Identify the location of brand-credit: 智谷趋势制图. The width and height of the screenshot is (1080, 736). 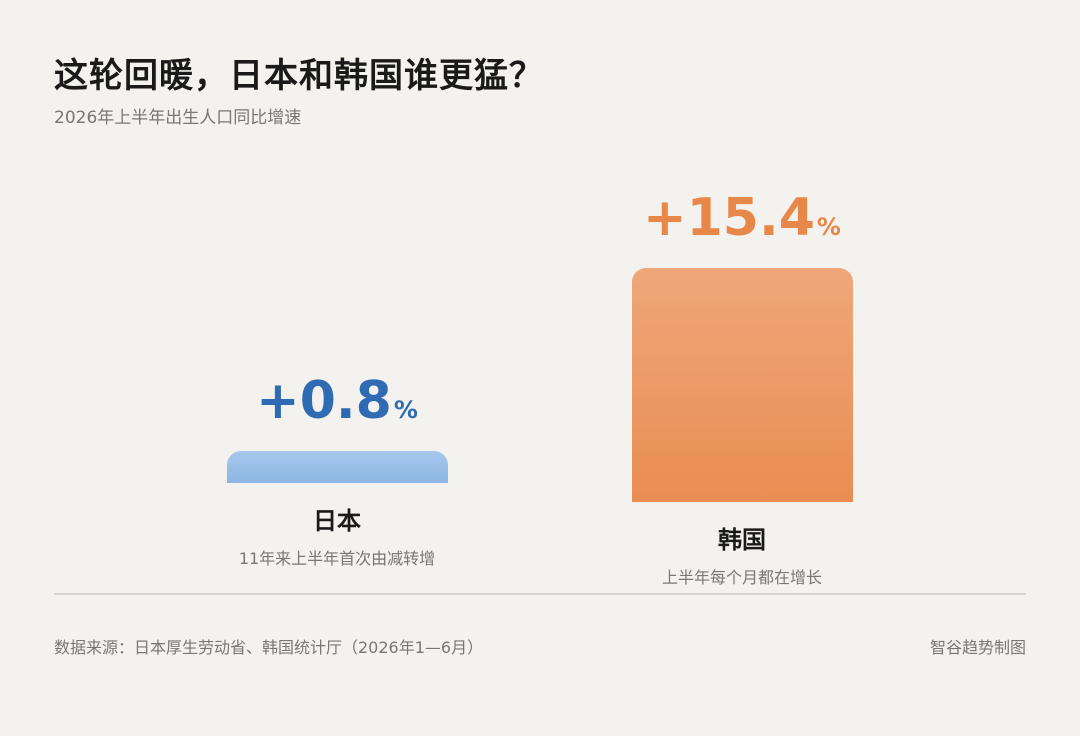
(977, 647).